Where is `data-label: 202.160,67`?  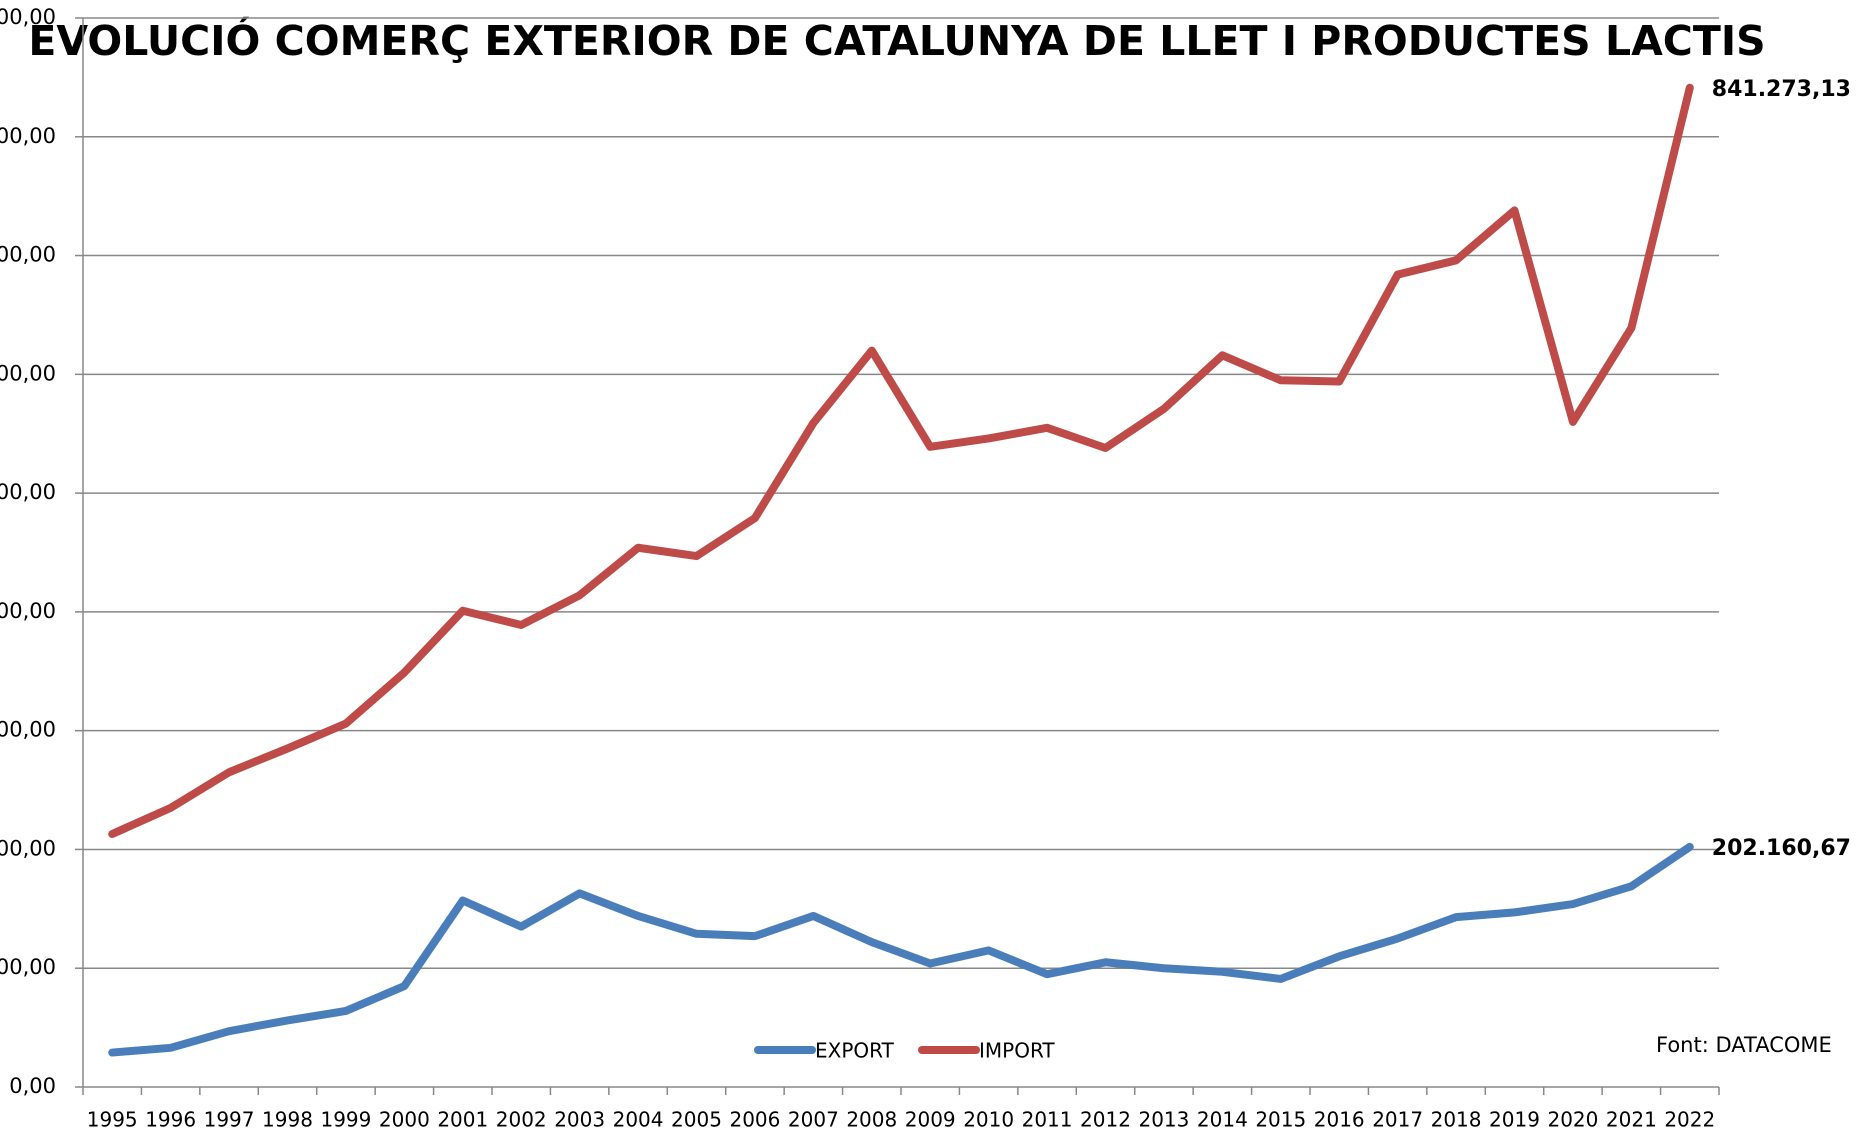
data-label: 202.160,67 is located at coordinates (1781, 848).